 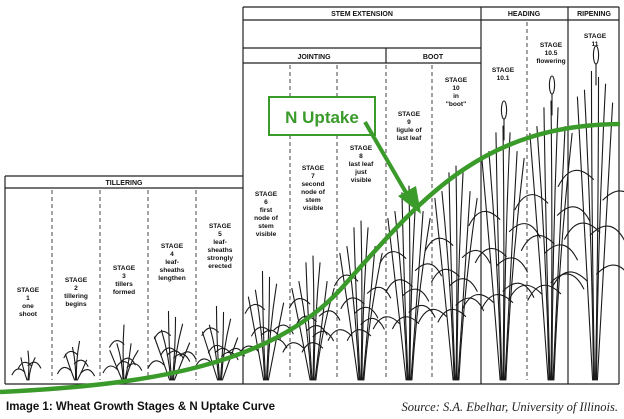 What do you see at coordinates (266, 202) in the screenshot?
I see `stage-label-line: 6` at bounding box center [266, 202].